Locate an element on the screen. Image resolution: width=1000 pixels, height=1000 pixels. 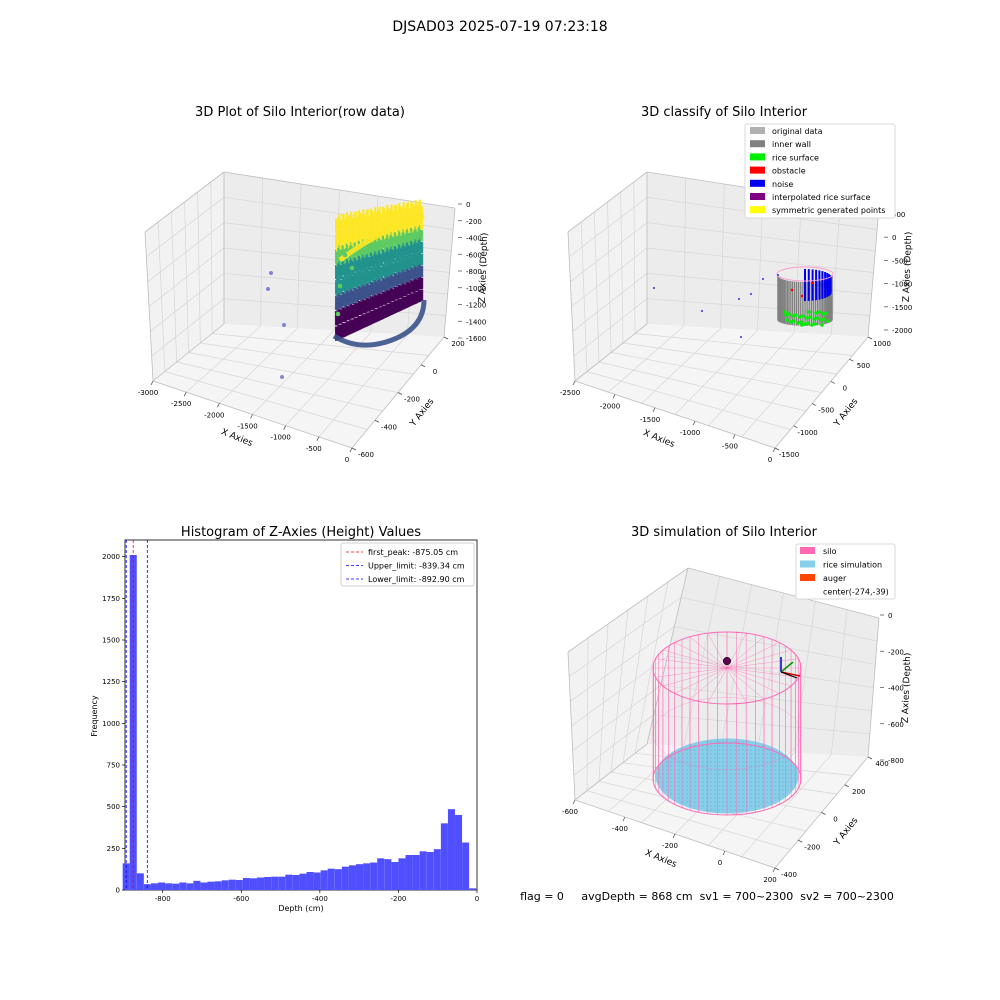
classify-x-tick-label: -500 is located at coordinates (730, 447).